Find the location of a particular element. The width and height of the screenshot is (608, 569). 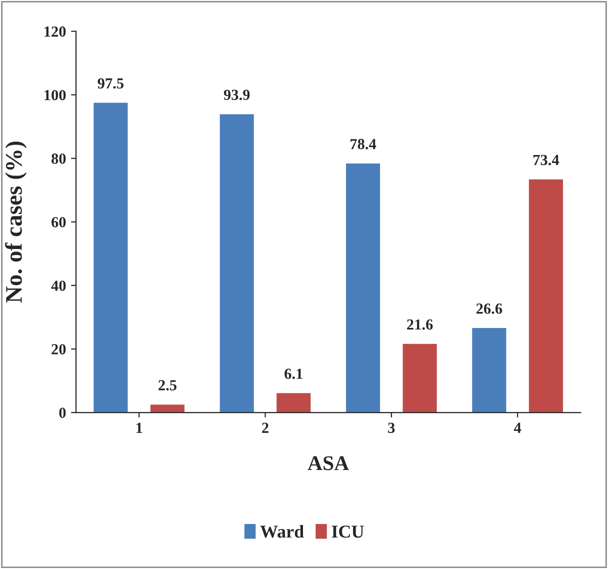

x-tick-label: 4 is located at coordinates (518, 427).